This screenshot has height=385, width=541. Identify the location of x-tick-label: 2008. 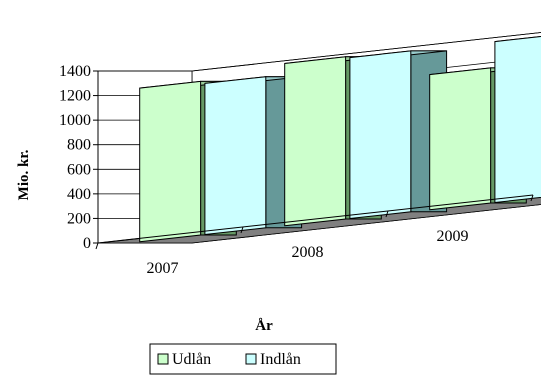
(308, 252).